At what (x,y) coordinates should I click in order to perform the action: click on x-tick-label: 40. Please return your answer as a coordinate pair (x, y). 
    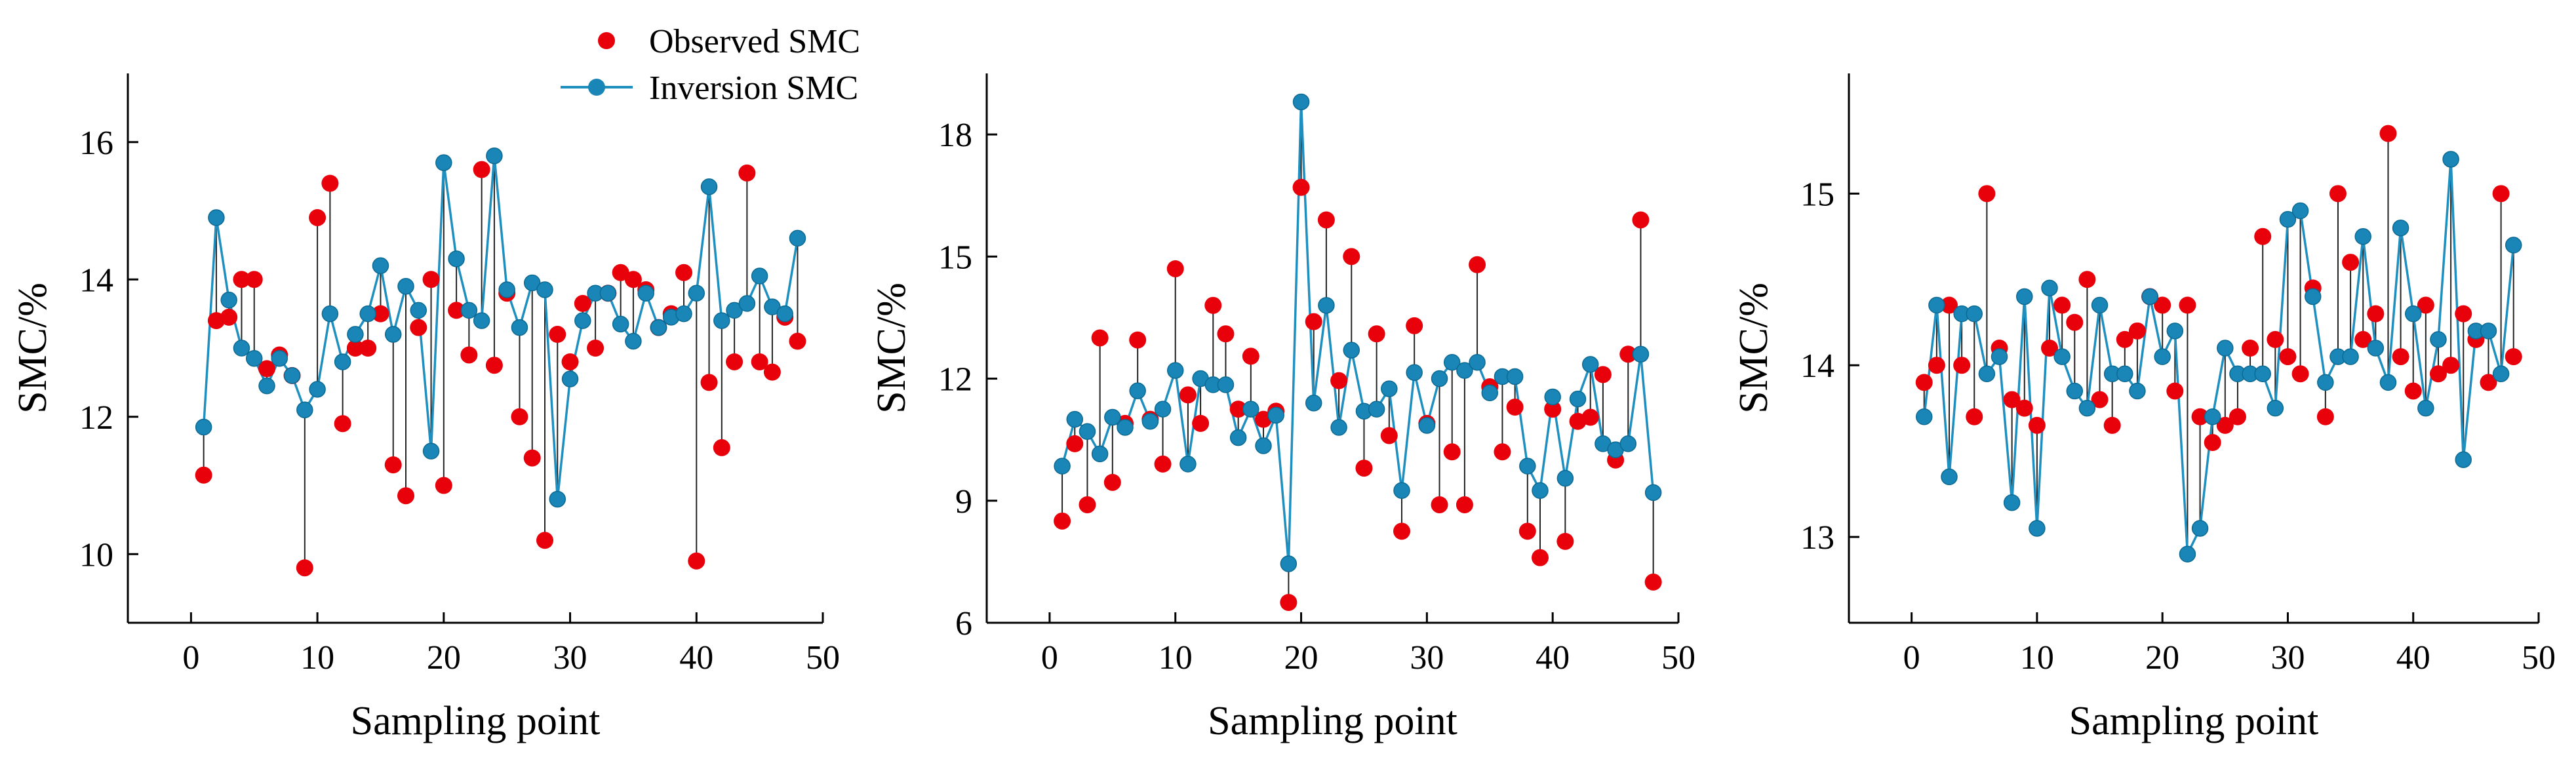
    Looking at the image, I should click on (1553, 658).